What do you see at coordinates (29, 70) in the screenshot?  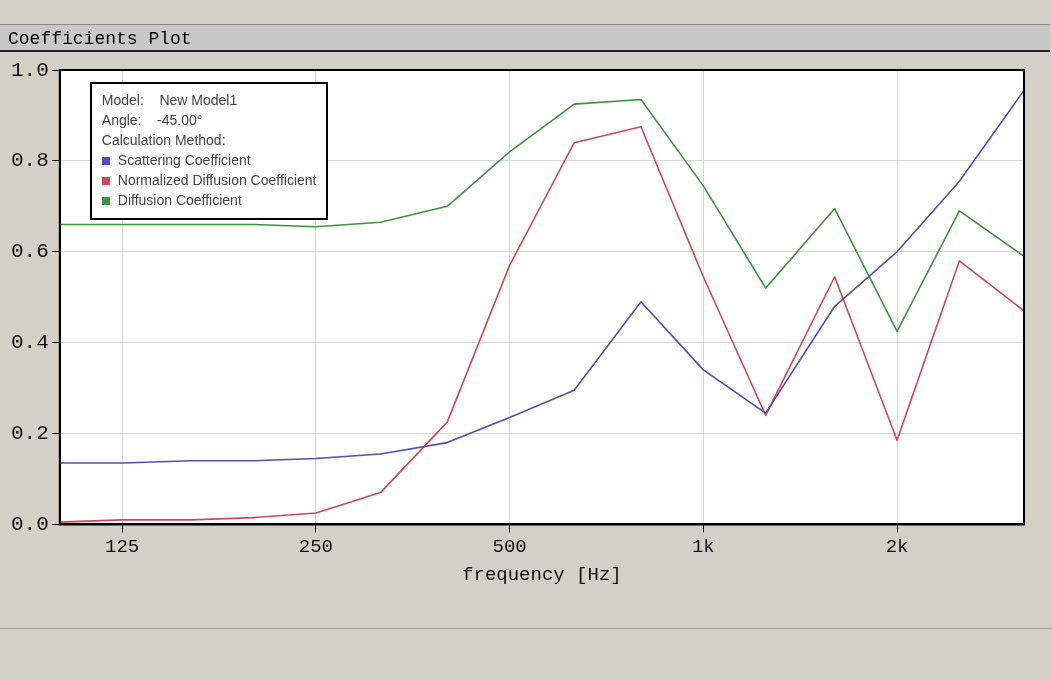 I see `y-tick-label: 1.0` at bounding box center [29, 70].